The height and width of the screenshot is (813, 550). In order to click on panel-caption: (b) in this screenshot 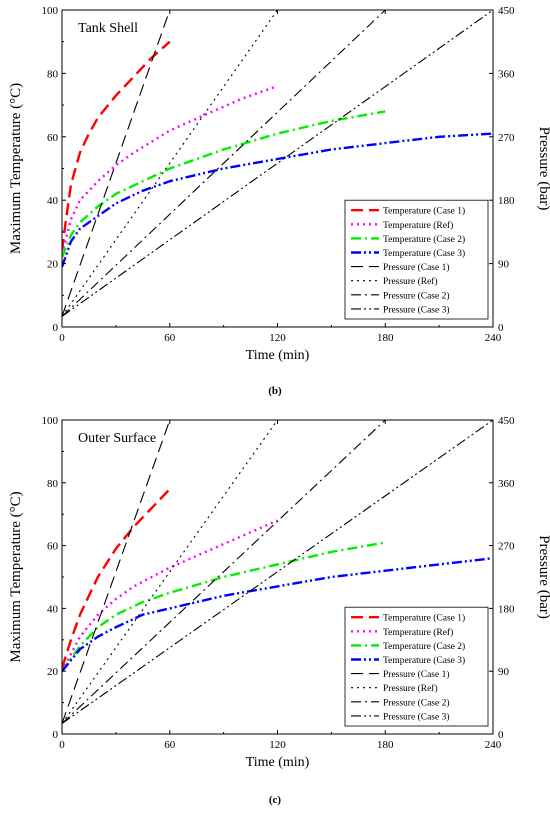, I will do `click(275, 391)`.